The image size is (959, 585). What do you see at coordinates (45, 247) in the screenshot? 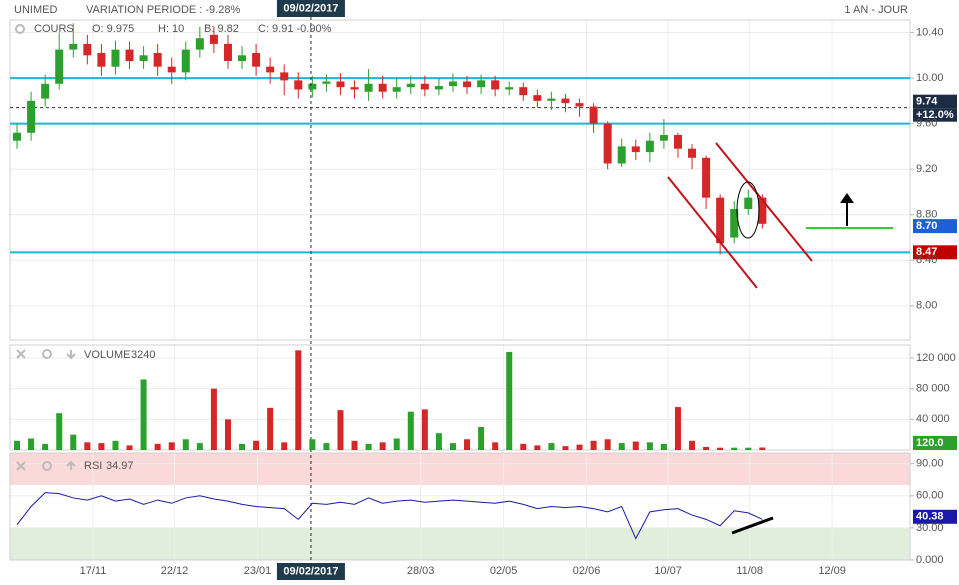
I see `panel-icons` at bounding box center [45, 247].